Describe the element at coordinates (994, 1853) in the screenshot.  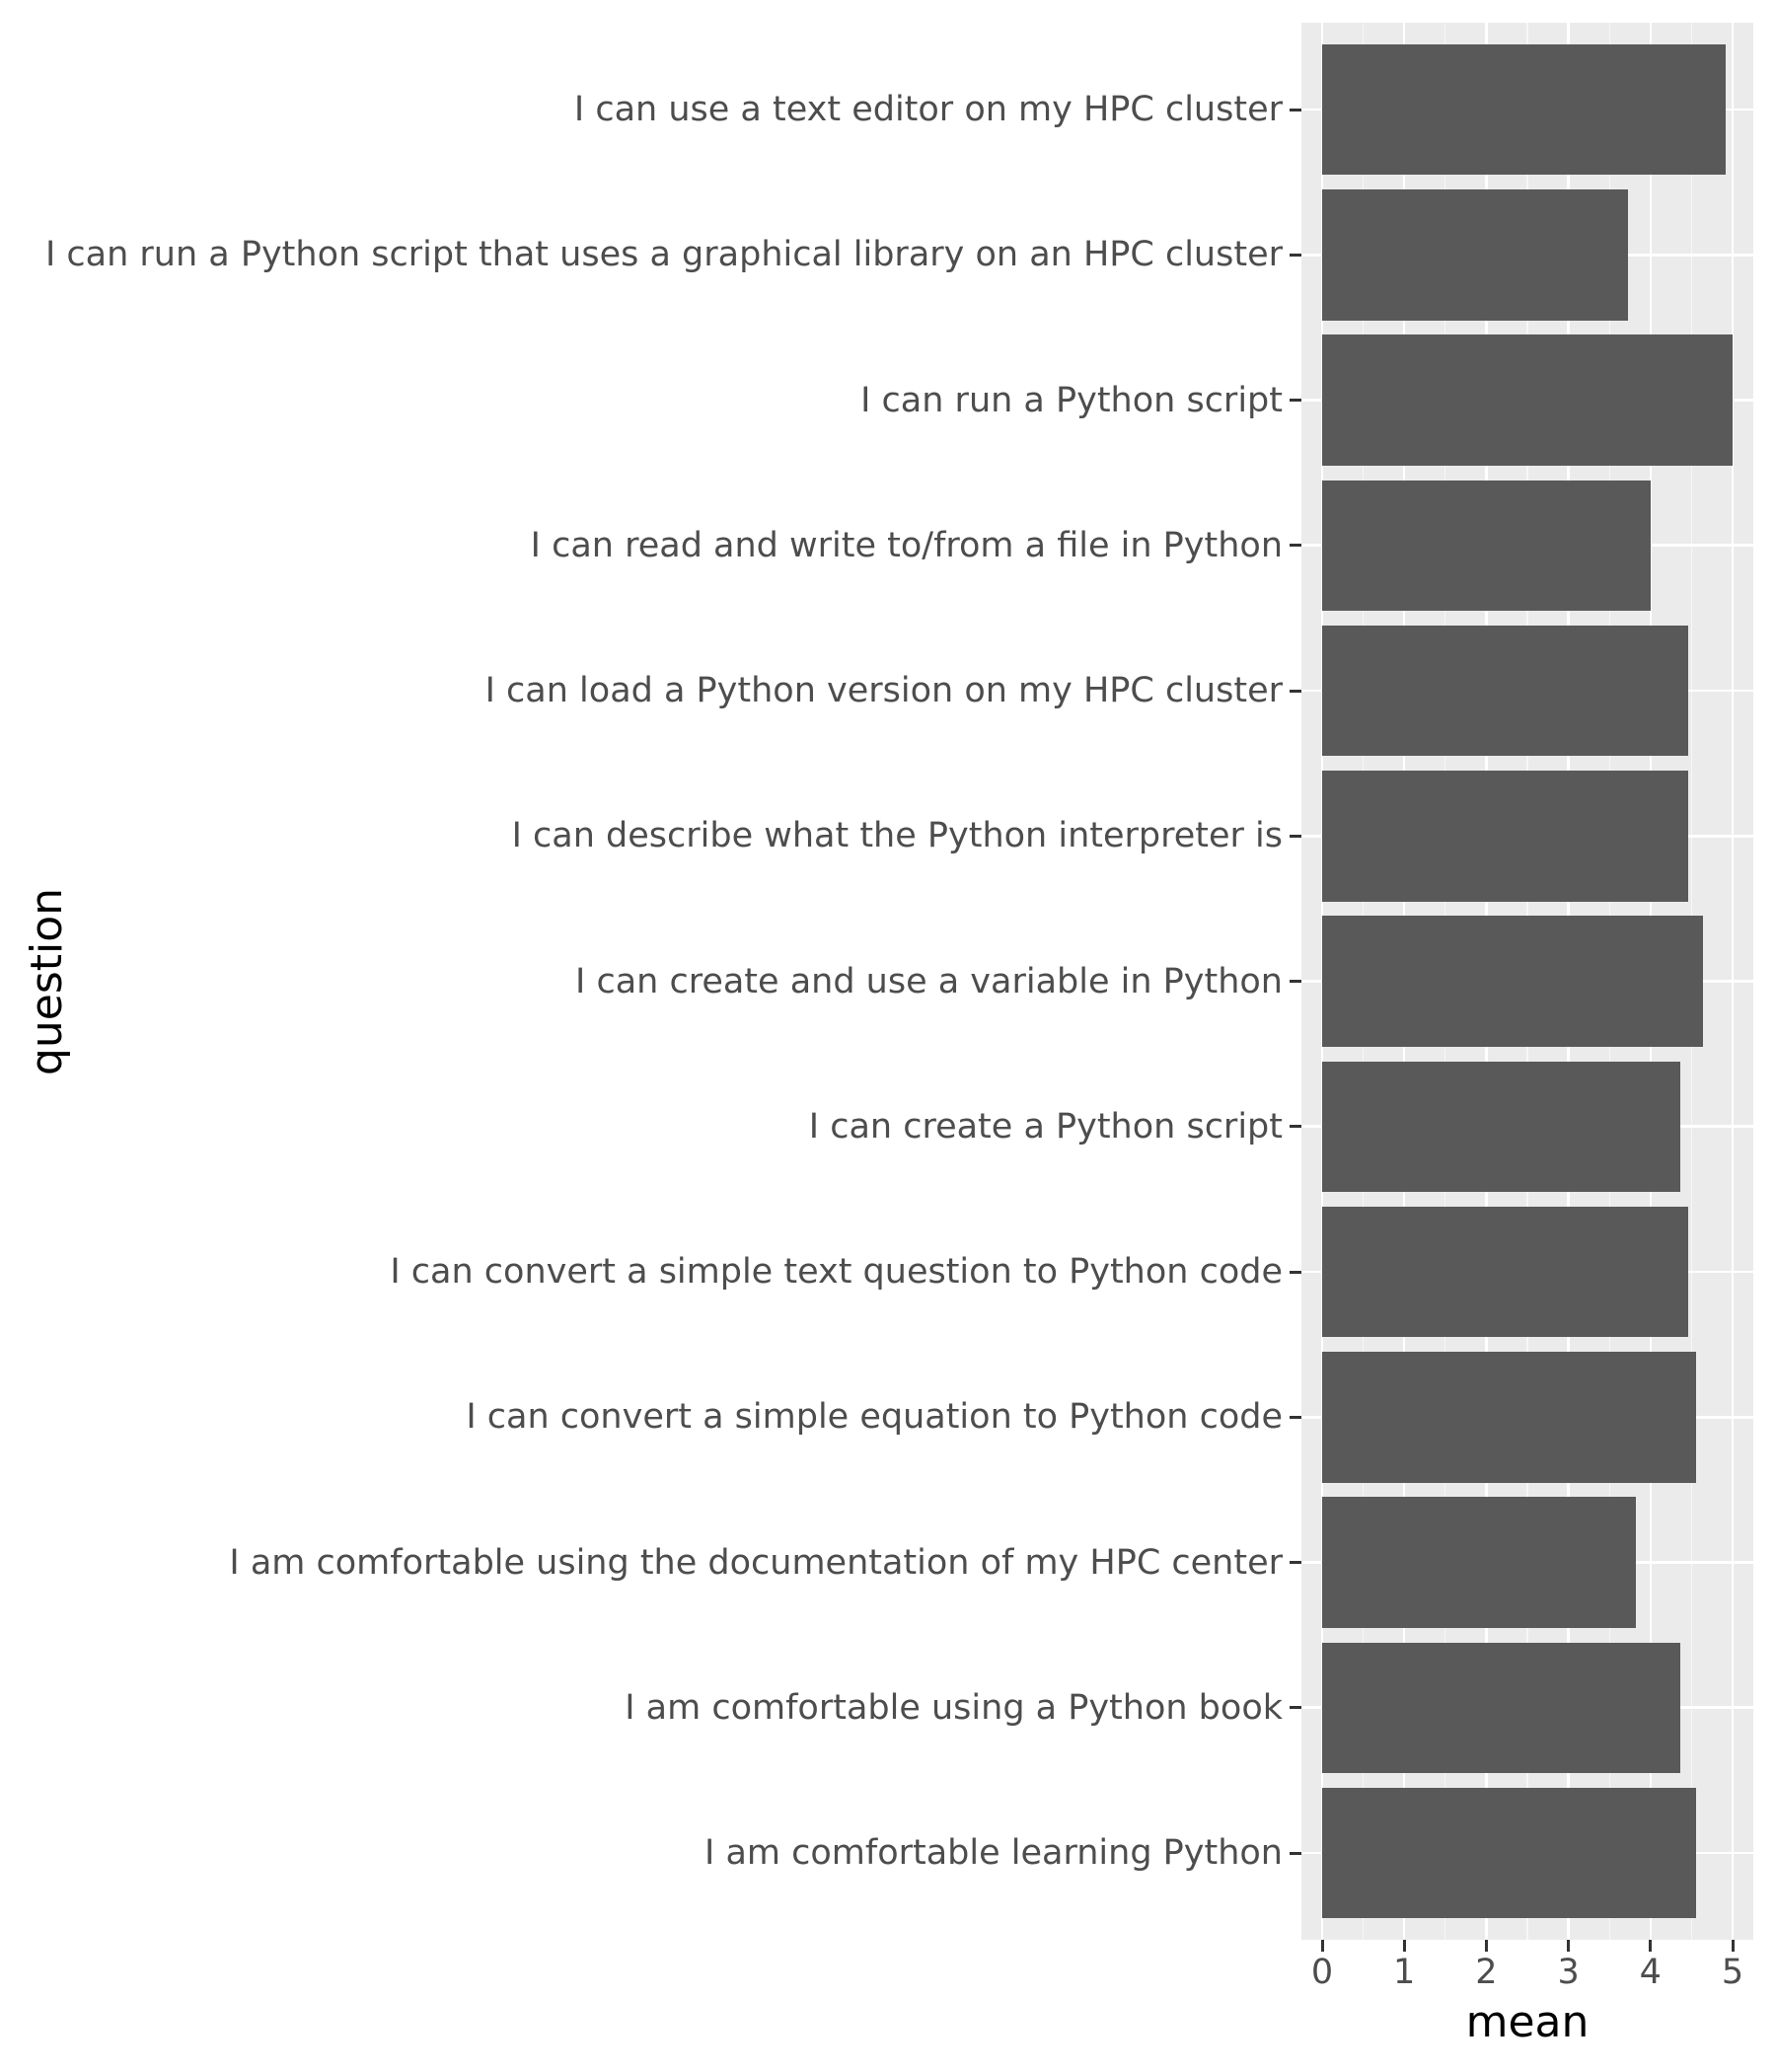
I see `y-axis-tick-label: I am comfortable learning Python` at that location.